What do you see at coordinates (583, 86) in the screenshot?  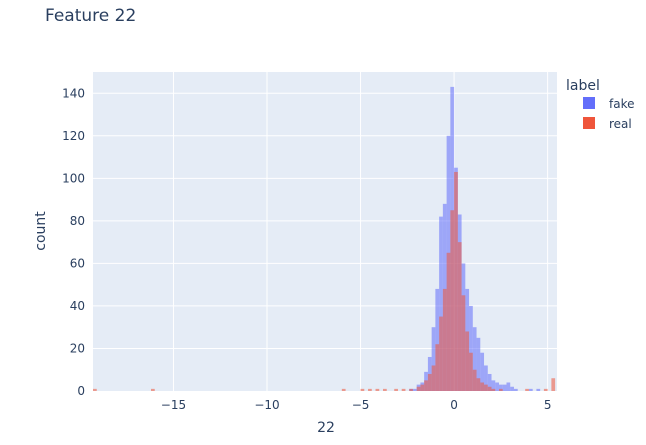 I see `legend-title: label` at bounding box center [583, 86].